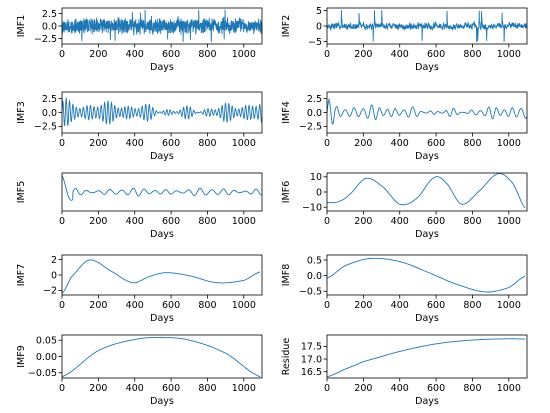 This screenshot has height=413, width=550. Describe the element at coordinates (139, 126) in the screenshot. I see `panel-imf3: 0 200 400 600 800 1000 2.5 0.0 −2.5 Days IMF3` at that location.